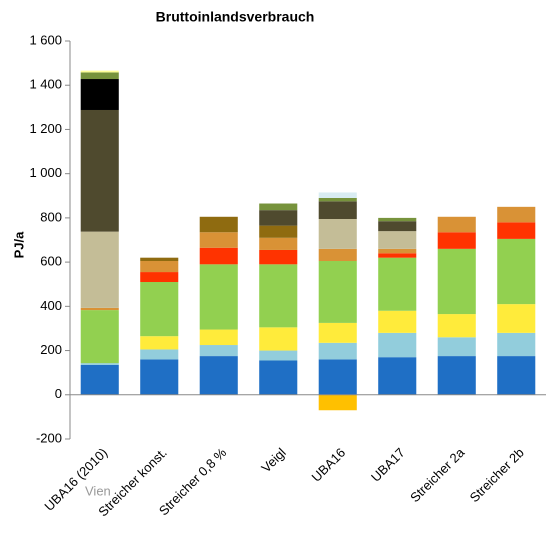 The image size is (546, 552). Describe the element at coordinates (18, 245) in the screenshot. I see `y-axis-label: PJ/a` at that location.